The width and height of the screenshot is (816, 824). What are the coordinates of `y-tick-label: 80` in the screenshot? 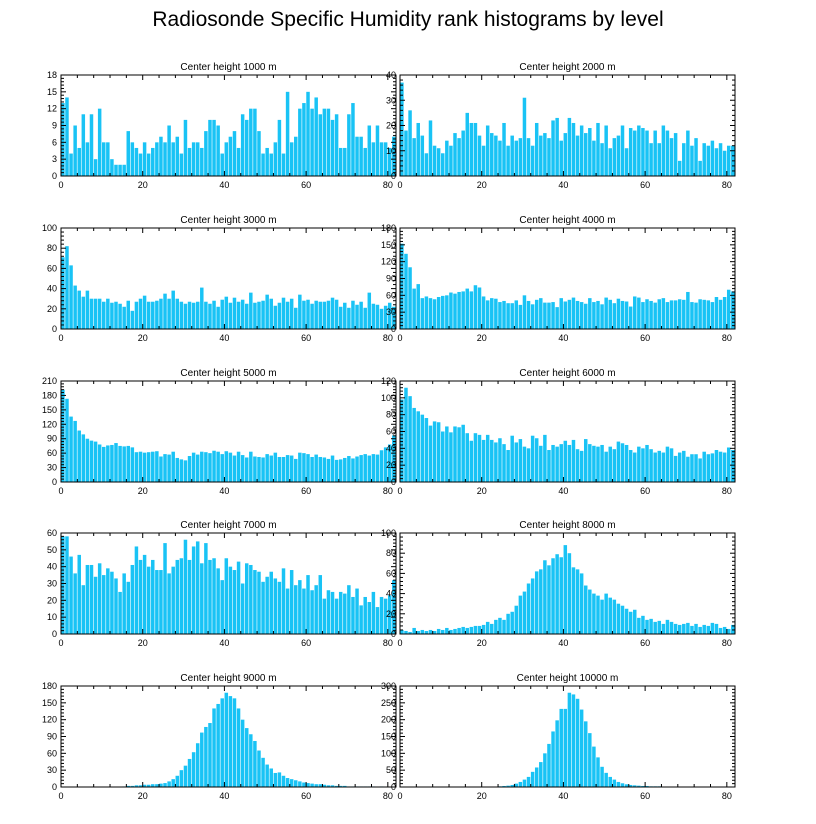 It's located at (391, 553).